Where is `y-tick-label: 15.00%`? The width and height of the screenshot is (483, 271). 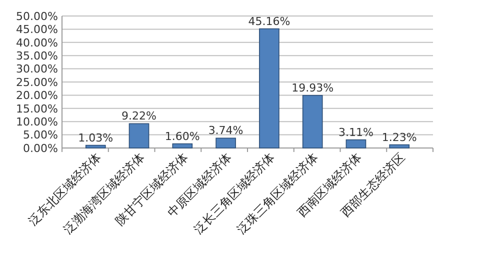
y-tick-label: 15.00% is located at coordinates (37, 109).